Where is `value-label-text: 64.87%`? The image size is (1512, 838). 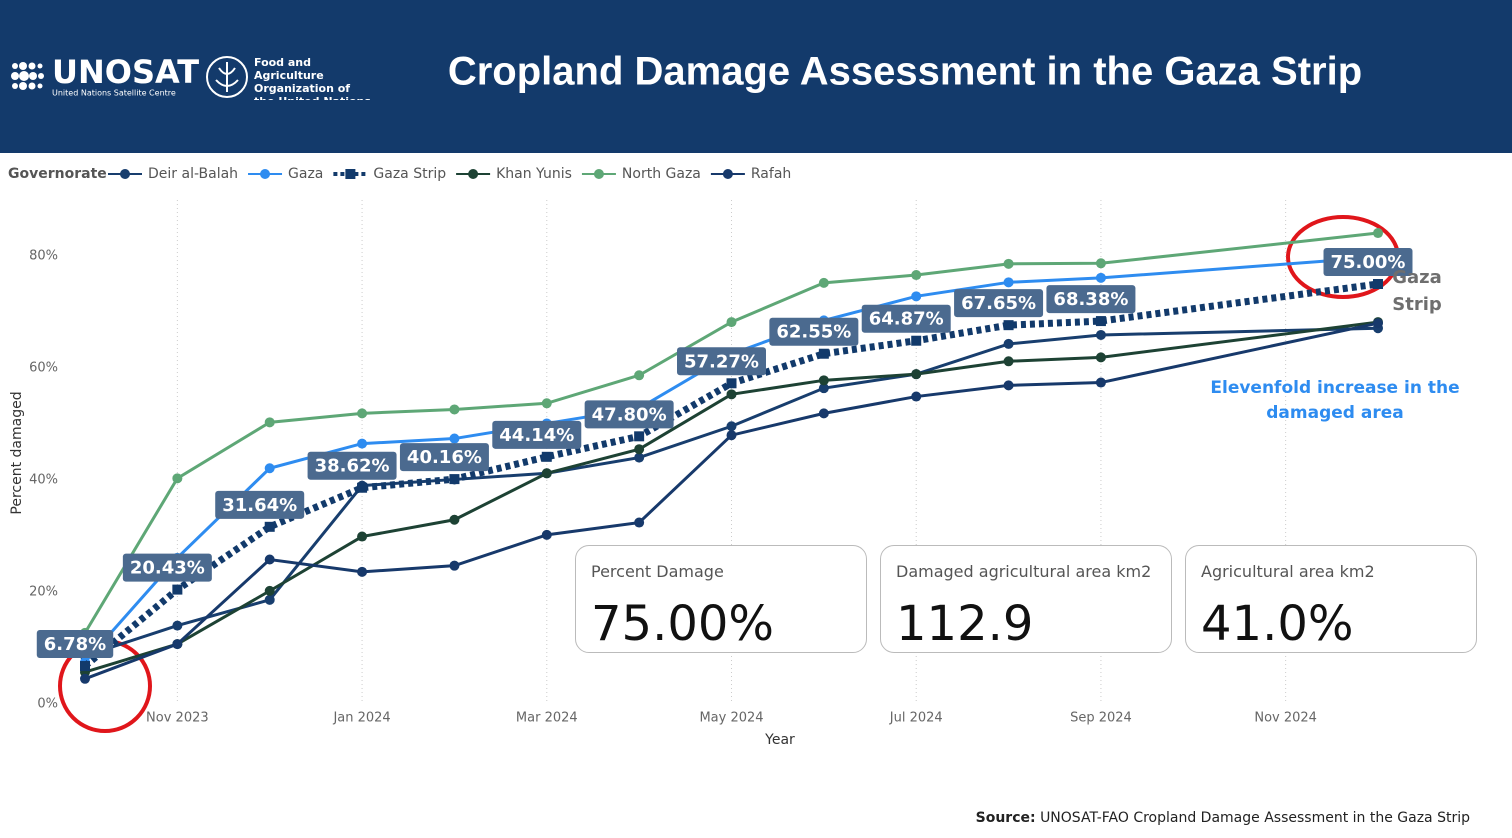 value-label-text: 64.87% is located at coordinates (906, 319).